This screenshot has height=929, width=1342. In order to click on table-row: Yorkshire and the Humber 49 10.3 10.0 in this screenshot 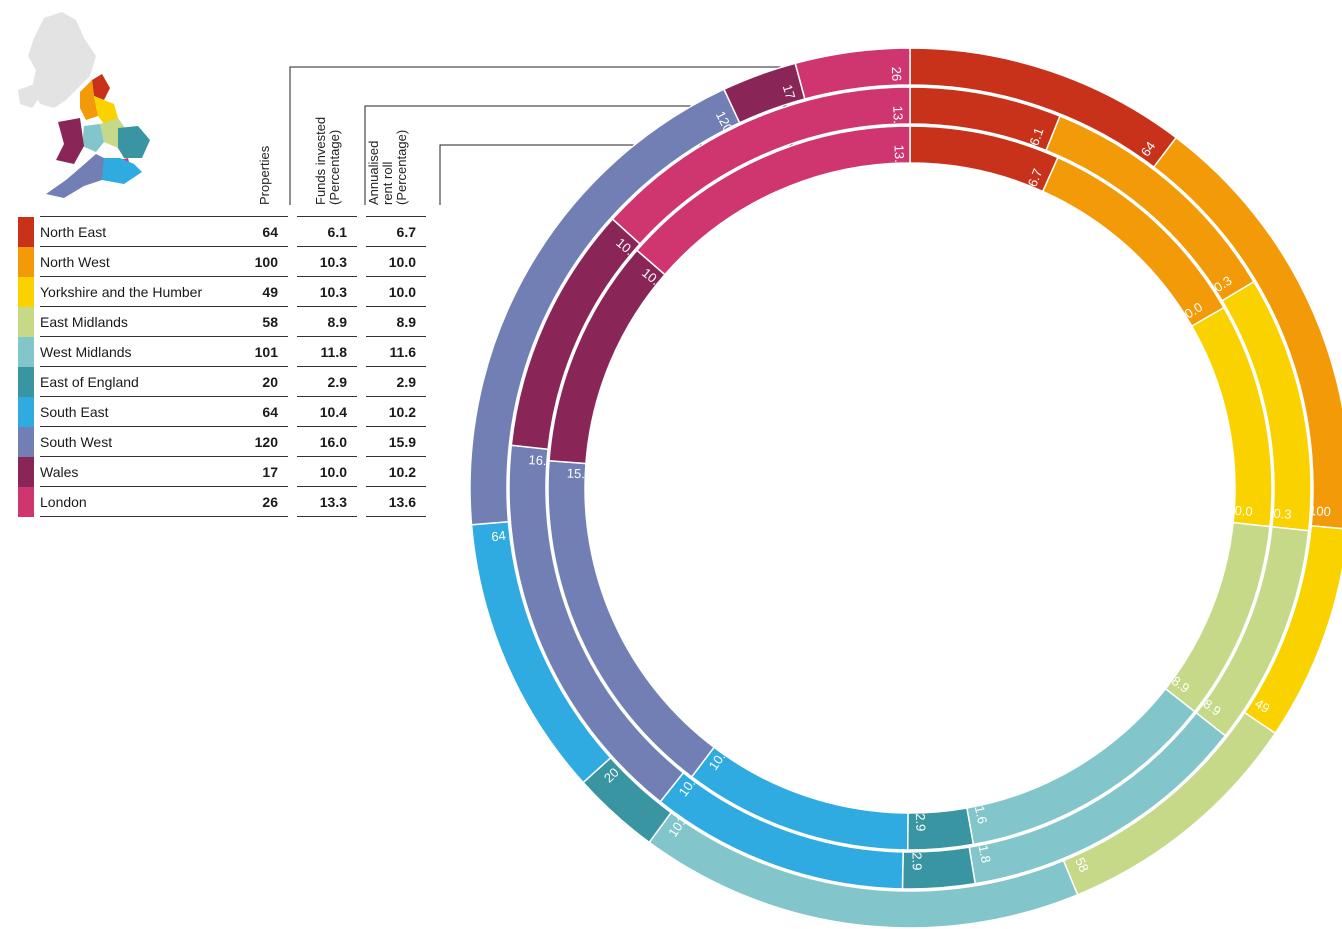, I will do `click(222, 291)`.